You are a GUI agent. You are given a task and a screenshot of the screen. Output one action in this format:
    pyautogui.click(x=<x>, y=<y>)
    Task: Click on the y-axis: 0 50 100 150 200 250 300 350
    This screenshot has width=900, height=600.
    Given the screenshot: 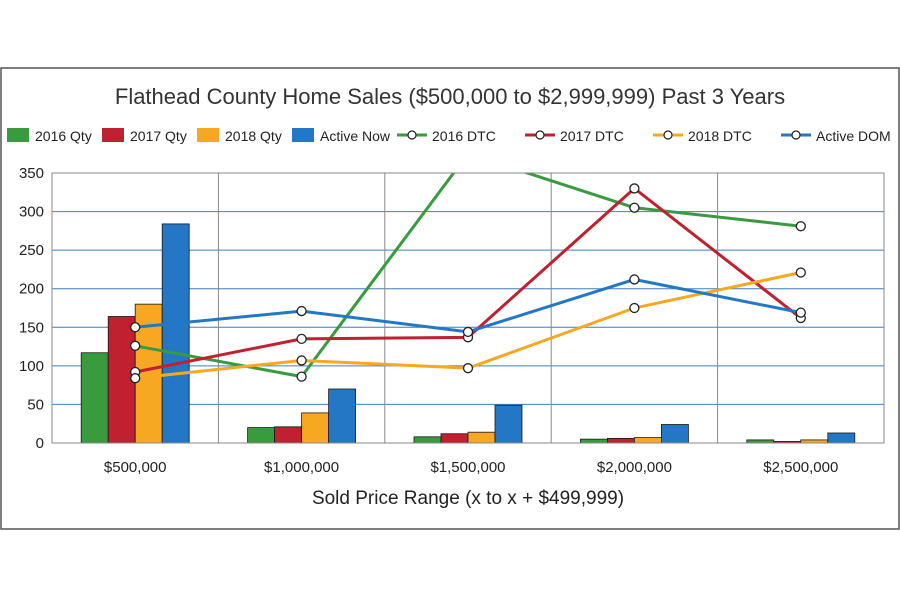 What is the action you would take?
    pyautogui.click(x=31, y=308)
    